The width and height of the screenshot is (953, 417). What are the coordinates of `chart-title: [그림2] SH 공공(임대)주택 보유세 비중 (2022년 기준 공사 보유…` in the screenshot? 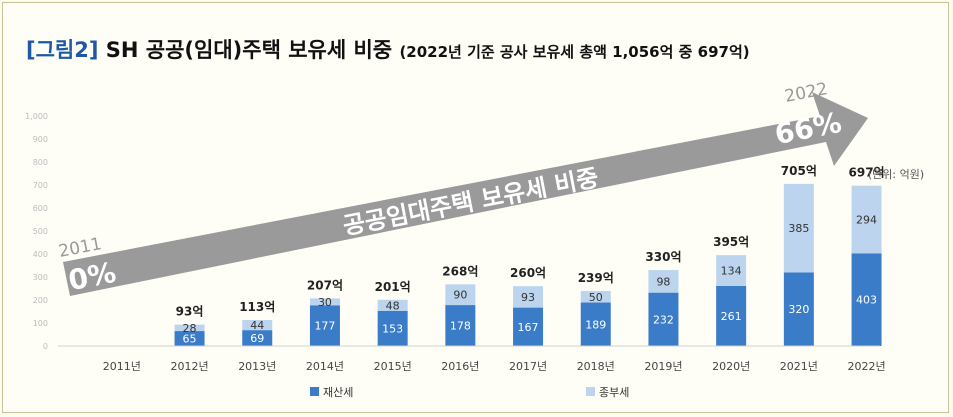 It's located at (388, 49).